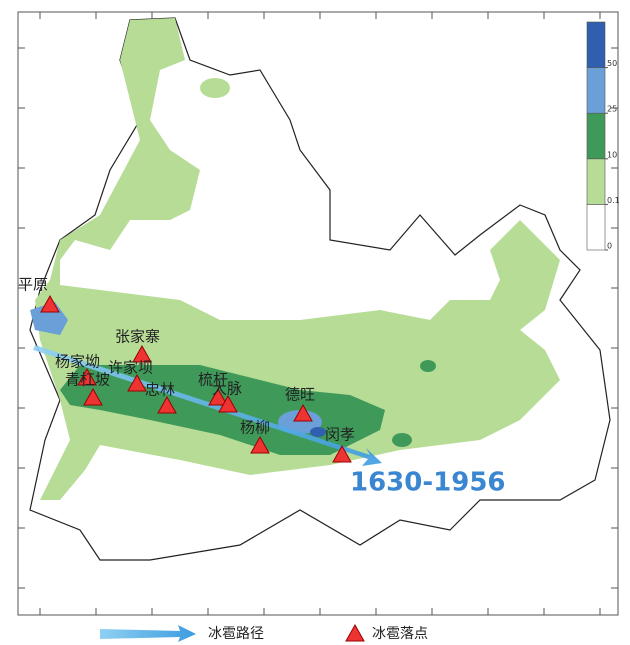  What do you see at coordinates (318, 432) in the screenshot?
I see `dark-blue-zone` at bounding box center [318, 432].